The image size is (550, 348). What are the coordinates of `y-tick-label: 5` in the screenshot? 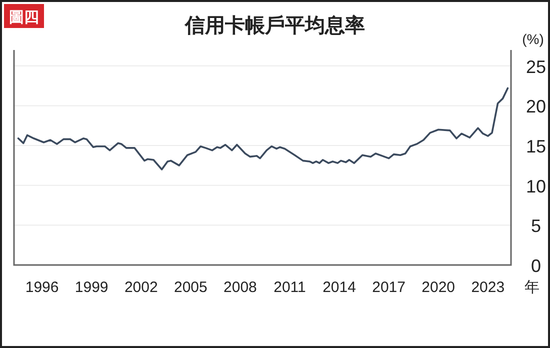 It's located at (536, 226).